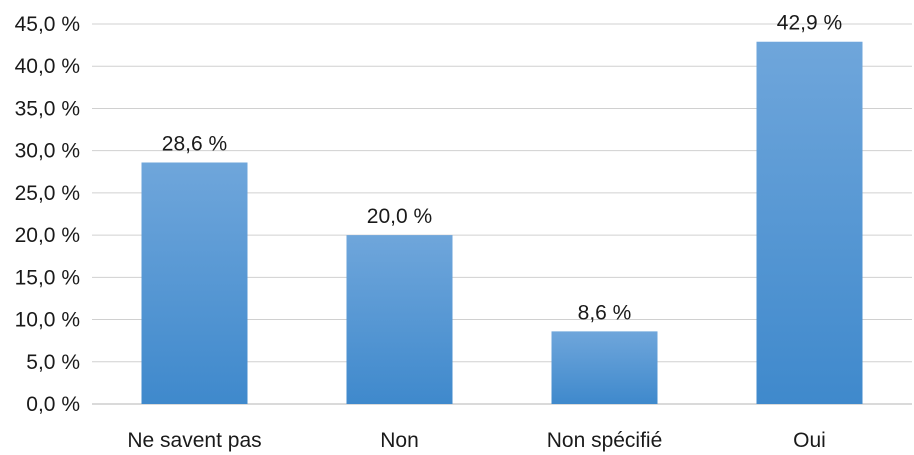 This screenshot has width=914, height=455. Describe the element at coordinates (47, 277) in the screenshot. I see `y-tick-label: 15,0 %` at that location.